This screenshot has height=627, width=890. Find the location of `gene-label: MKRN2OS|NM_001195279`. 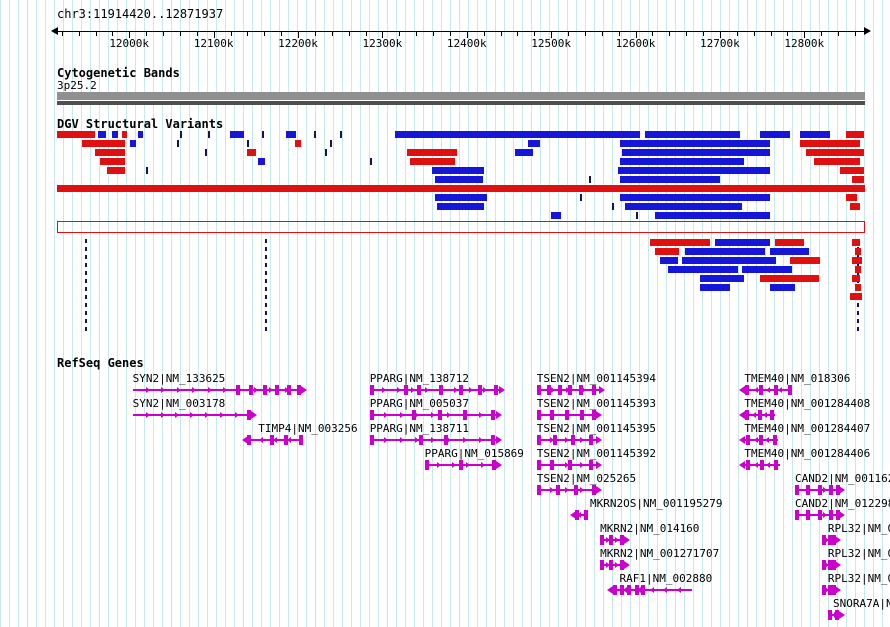

gene-label: MKRN2OS|NM_001195279 is located at coordinates (656, 503).